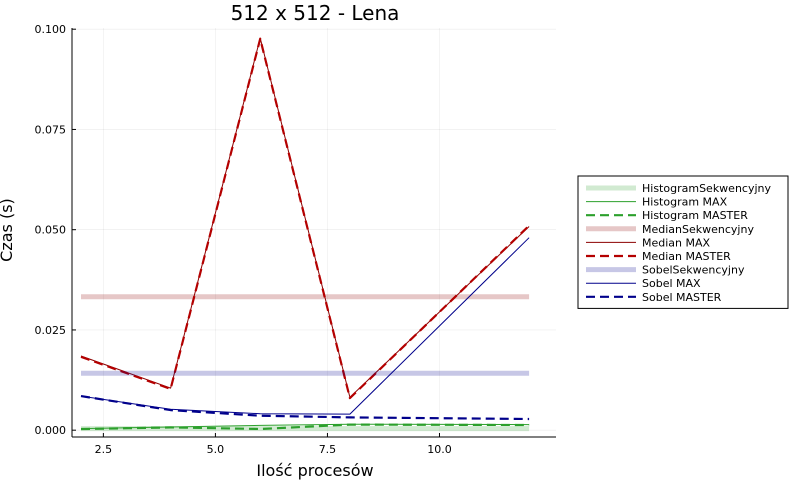  I want to click on x-axis-label: Ilość procesów, so click(314, 470).